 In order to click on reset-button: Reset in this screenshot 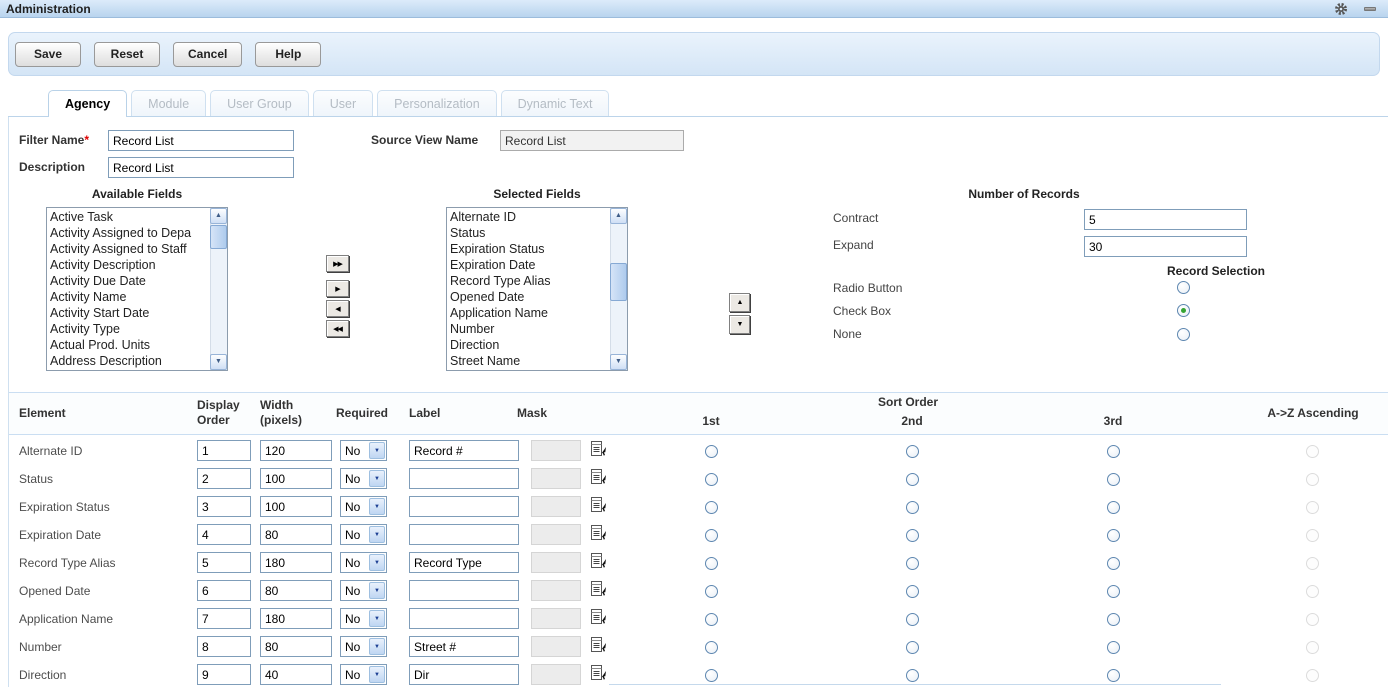, I will do `click(127, 54)`.